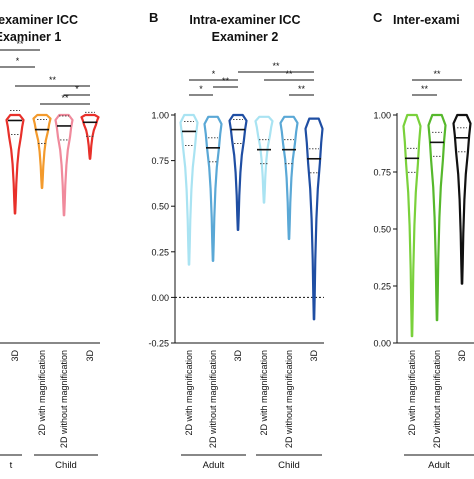 This screenshot has width=474, height=479. Describe the element at coordinates (378, 17) in the screenshot. I see `panel-c-letter: C` at that location.